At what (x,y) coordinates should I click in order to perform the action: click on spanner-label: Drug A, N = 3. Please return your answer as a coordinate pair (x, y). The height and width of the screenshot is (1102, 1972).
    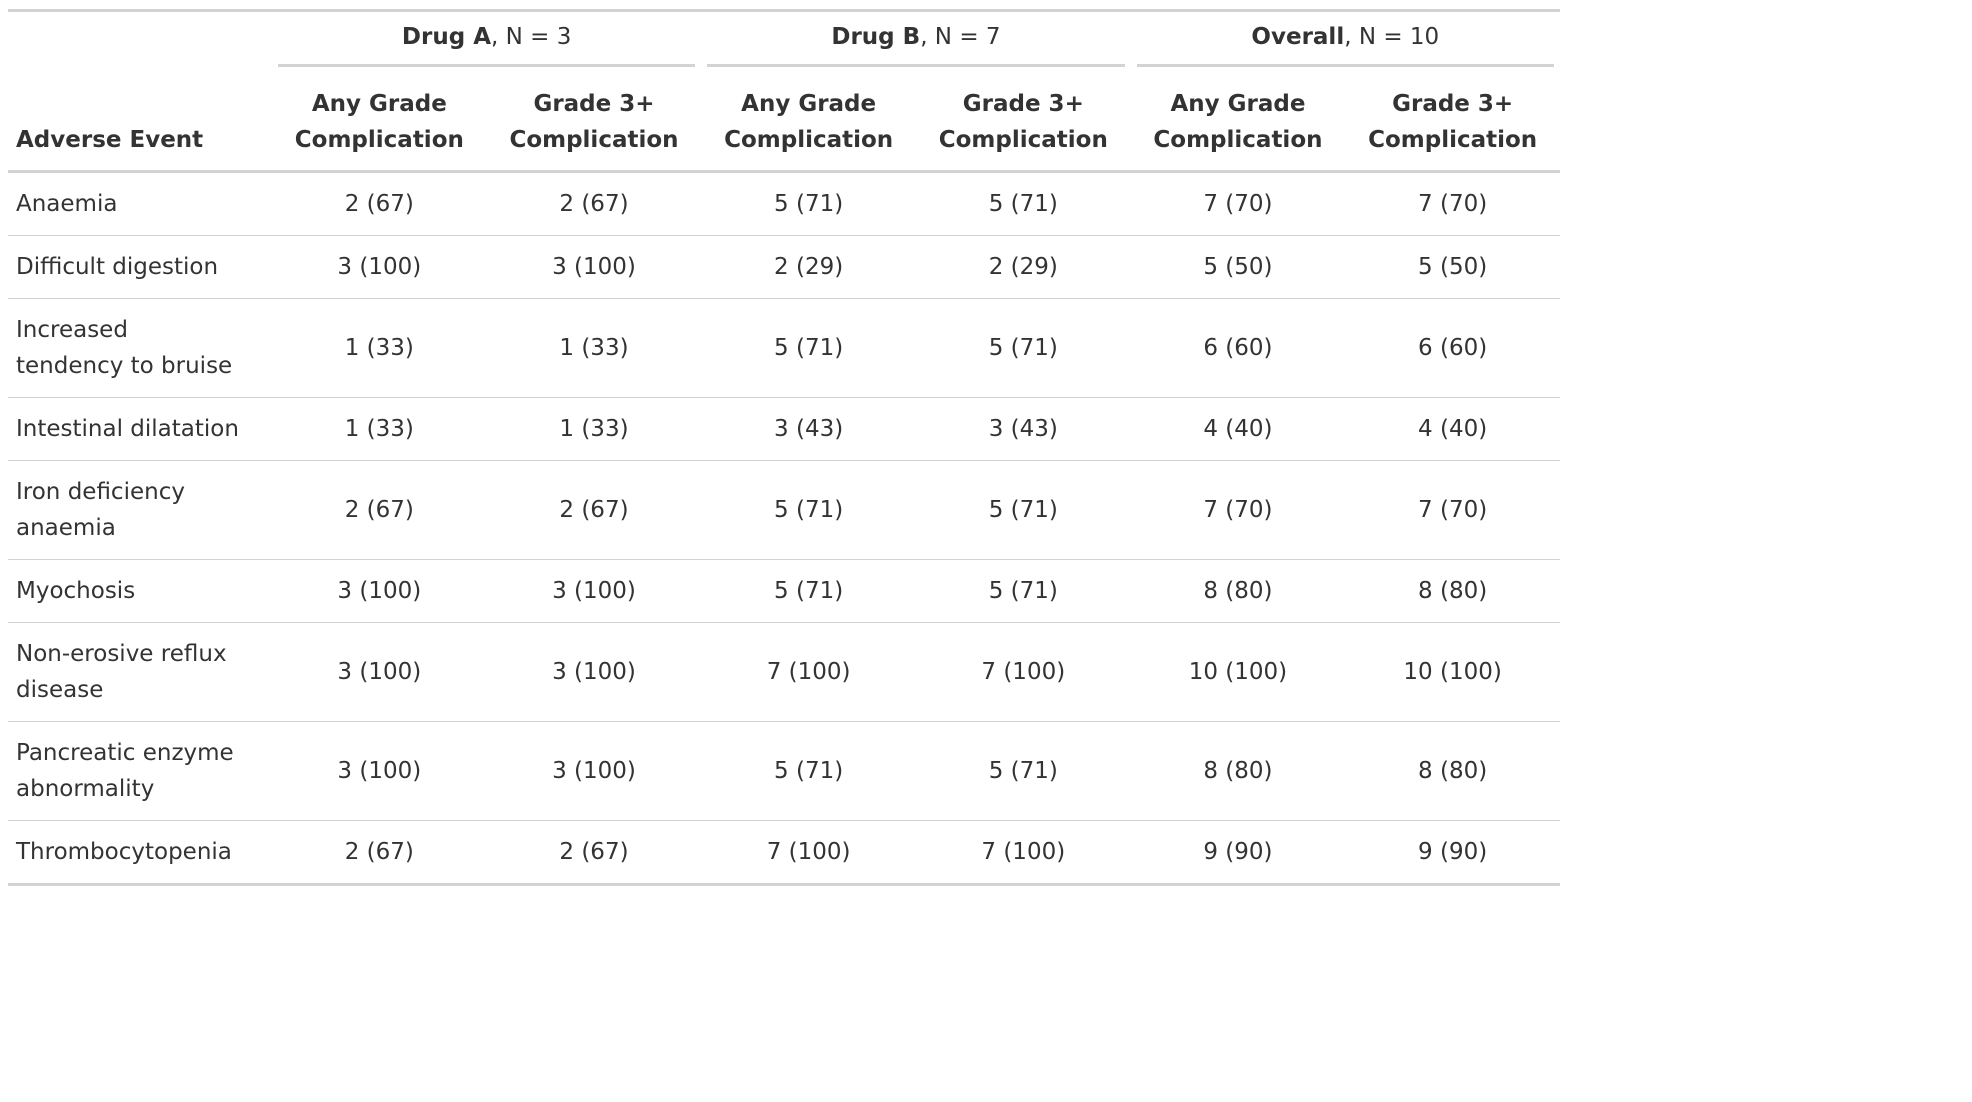
    Looking at the image, I should click on (487, 40).